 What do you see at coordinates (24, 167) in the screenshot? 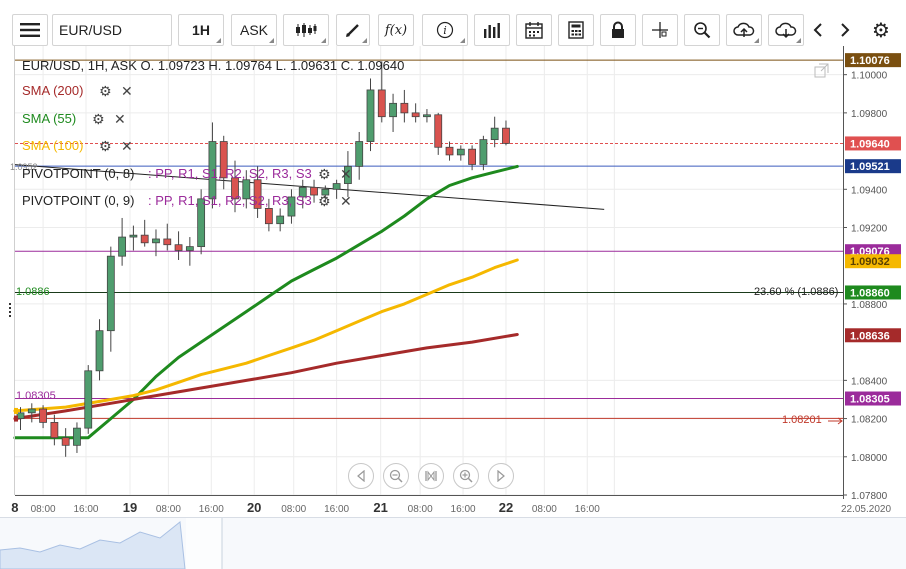
I see `hidden-pivot-value: 1.0952` at bounding box center [24, 167].